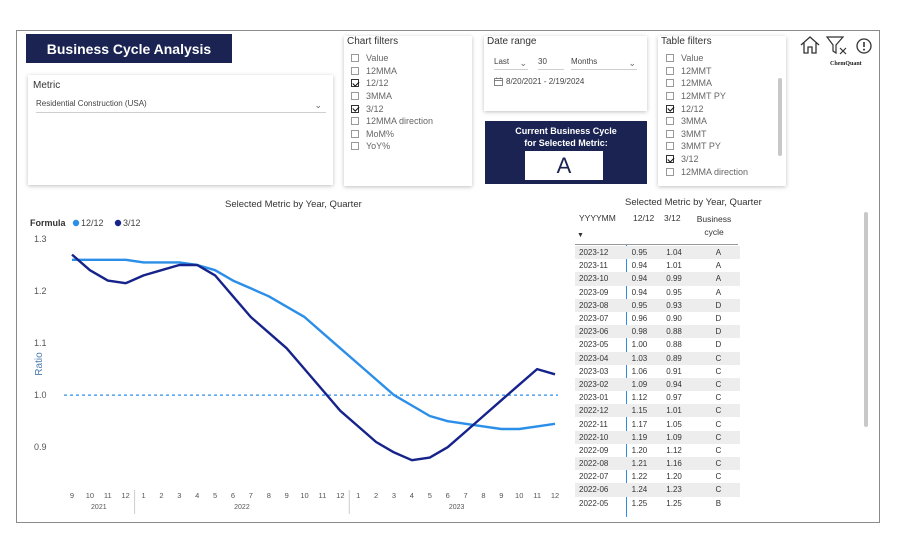 This screenshot has height=550, width=900. I want to click on table-row: 2023-11 0.94 1.01 A, so click(657, 265).